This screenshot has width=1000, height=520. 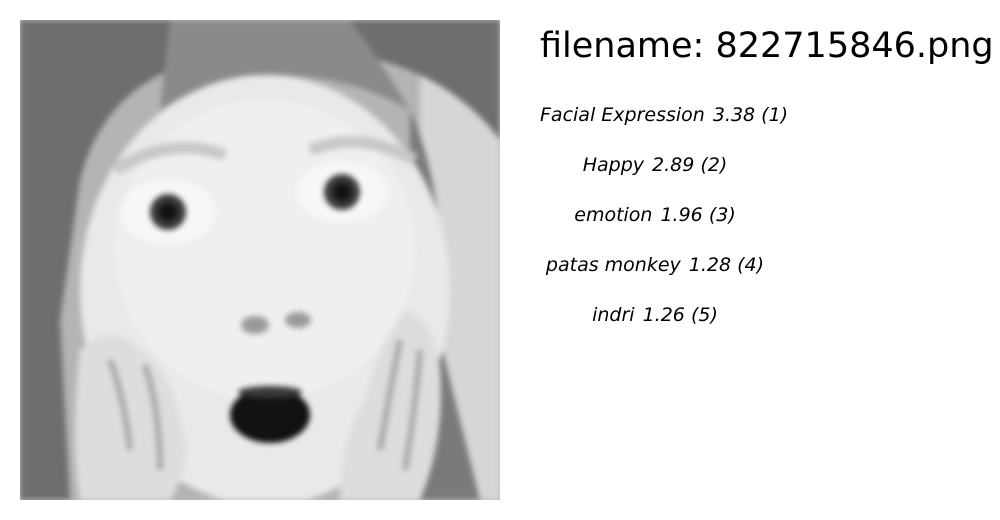 What do you see at coordinates (673, 165) in the screenshot?
I see `label-score: 2.89` at bounding box center [673, 165].